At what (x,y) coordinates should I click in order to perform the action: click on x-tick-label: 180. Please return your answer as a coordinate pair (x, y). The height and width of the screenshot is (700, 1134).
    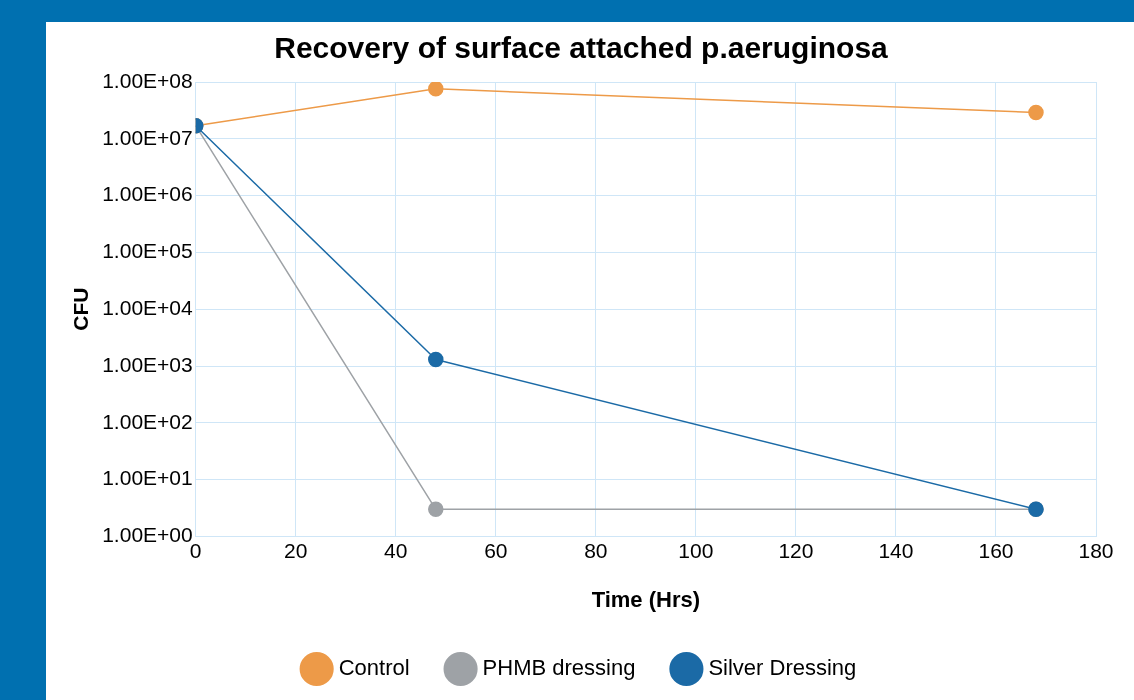
    Looking at the image, I should click on (1096, 550).